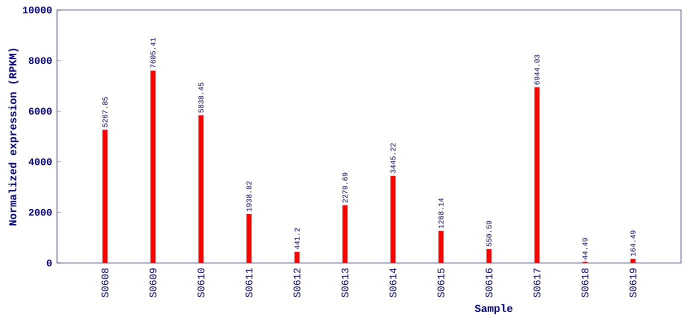  I want to click on x-tick-label: S0609, so click(153, 283).